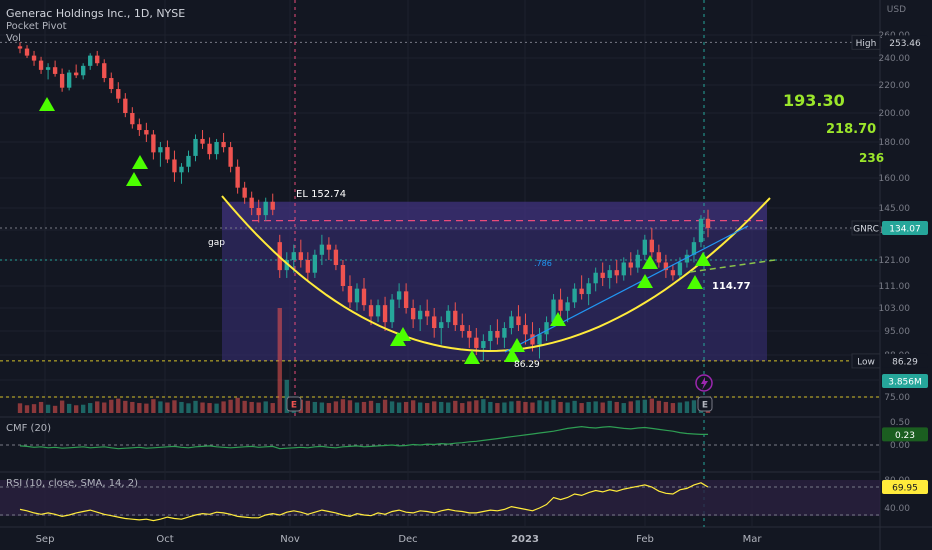 This screenshot has height=550, width=932. What do you see at coordinates (895, 86) in the screenshot?
I see `price-tick: 220.00` at bounding box center [895, 86].